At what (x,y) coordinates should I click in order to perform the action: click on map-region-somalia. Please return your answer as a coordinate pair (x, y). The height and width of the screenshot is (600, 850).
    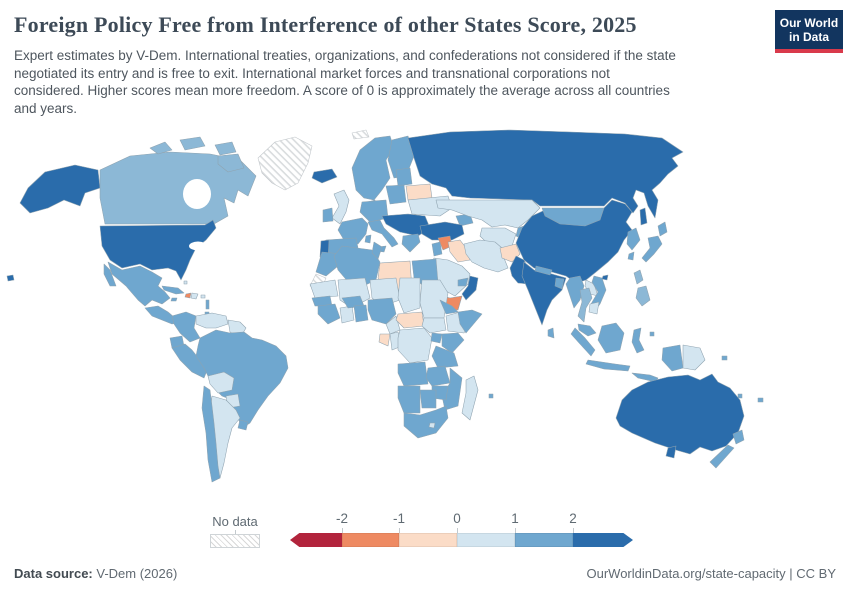
    Looking at the image, I should click on (470, 321).